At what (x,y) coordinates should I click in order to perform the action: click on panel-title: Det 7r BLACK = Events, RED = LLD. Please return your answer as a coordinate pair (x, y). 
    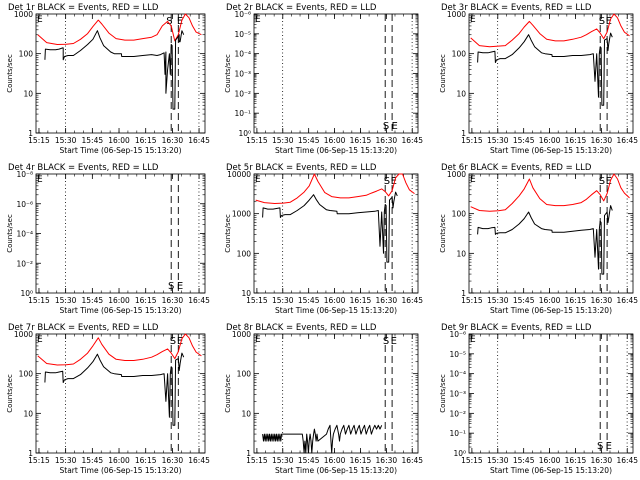
    Looking at the image, I should click on (83, 328).